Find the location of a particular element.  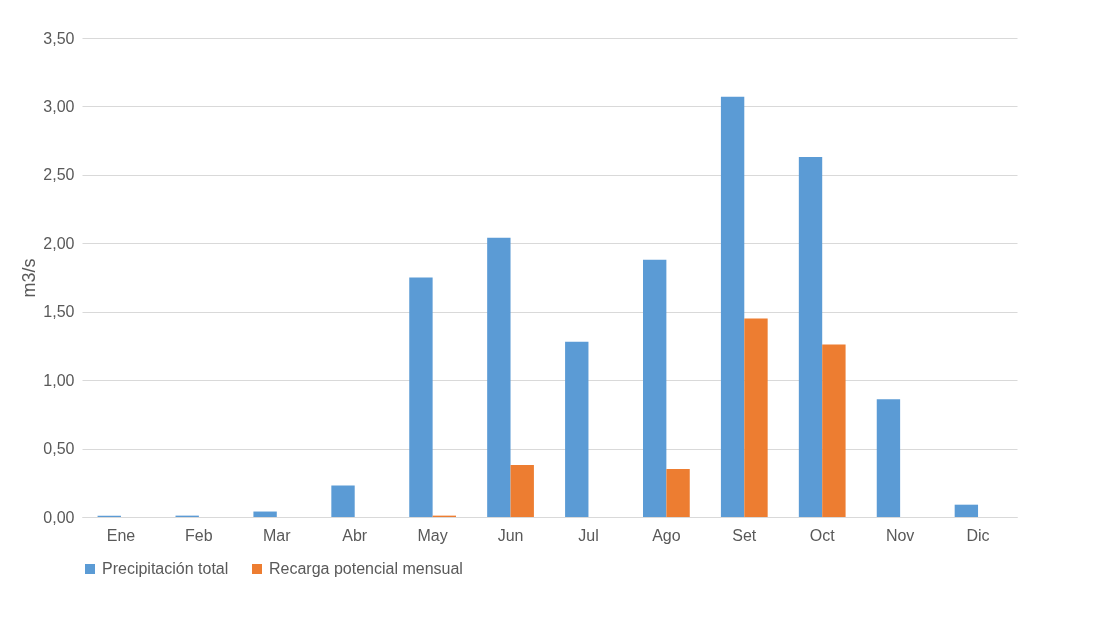

x-tick-label: Abr is located at coordinates (355, 535).